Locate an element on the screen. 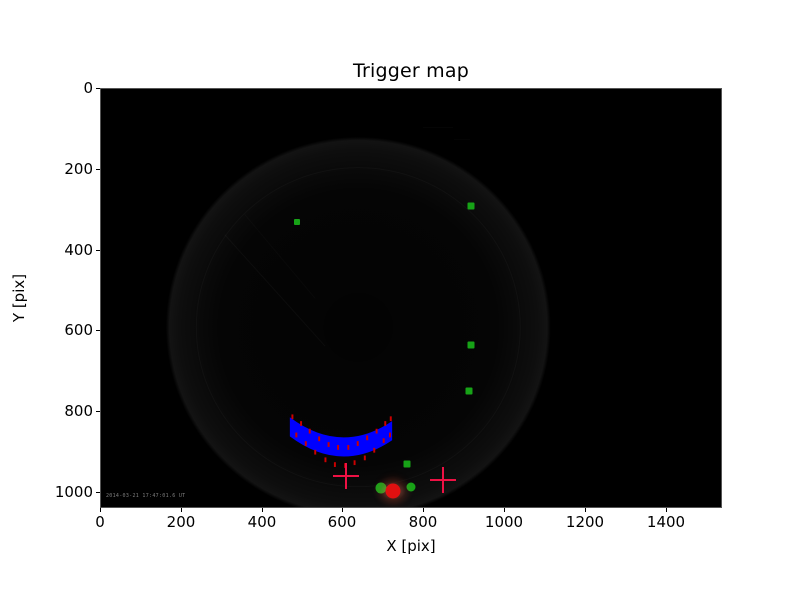 The image size is (800, 600). marker-source is located at coordinates (393, 491).